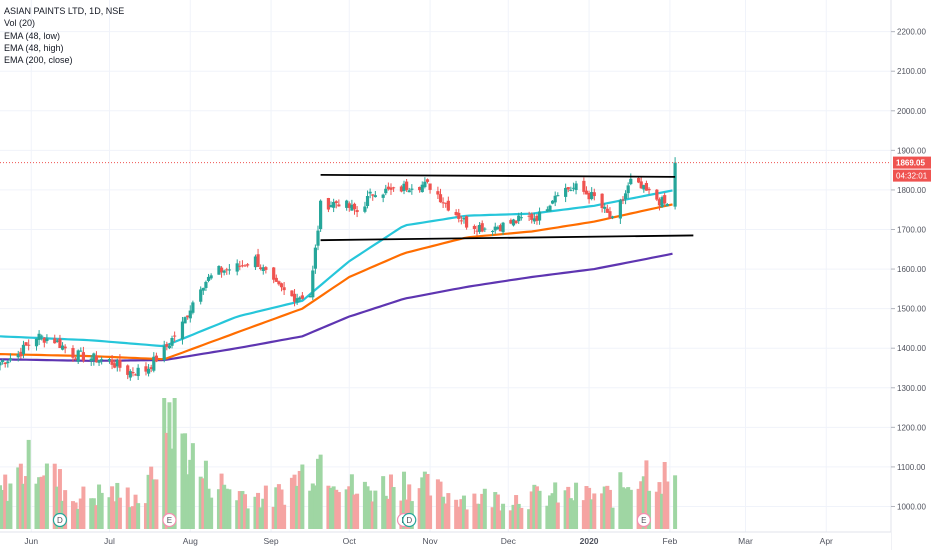  Describe the element at coordinates (911, 150) in the screenshot. I see `price-tick-label: 1900.00` at that location.